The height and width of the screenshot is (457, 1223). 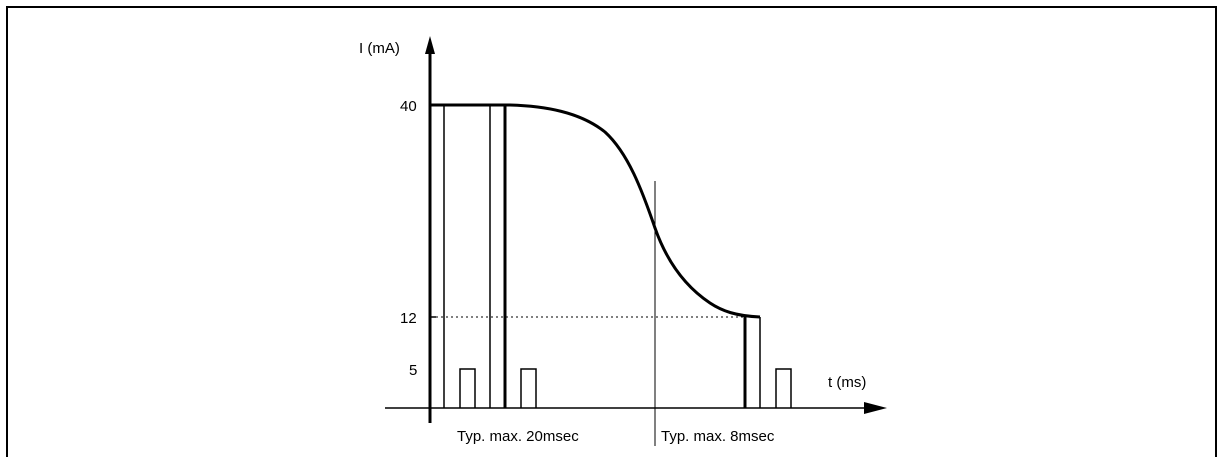 What do you see at coordinates (595, 211) in the screenshot?
I see `current-decay-curve` at bounding box center [595, 211].